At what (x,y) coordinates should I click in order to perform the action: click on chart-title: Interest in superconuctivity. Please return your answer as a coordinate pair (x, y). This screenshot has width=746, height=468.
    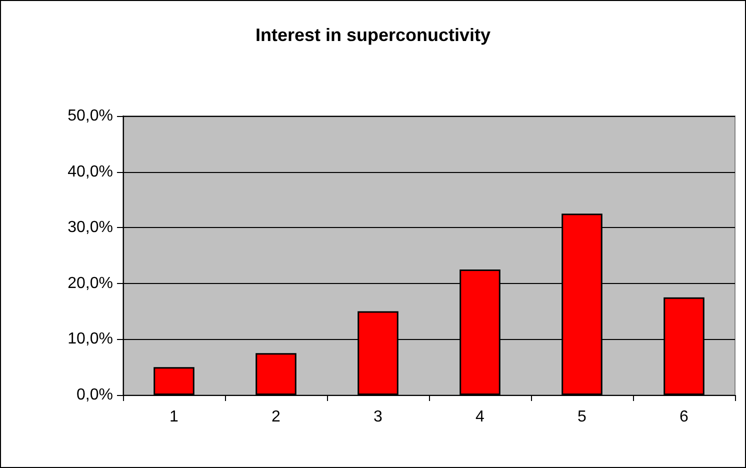
    Looking at the image, I should click on (373, 35).